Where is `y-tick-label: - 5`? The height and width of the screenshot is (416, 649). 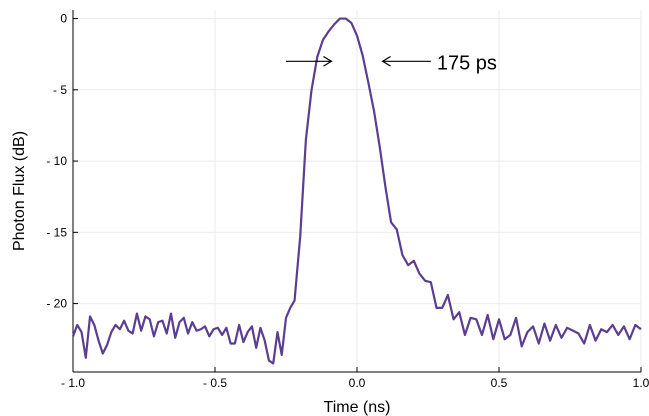 y-tick-label: - 5 is located at coordinates (60, 90).